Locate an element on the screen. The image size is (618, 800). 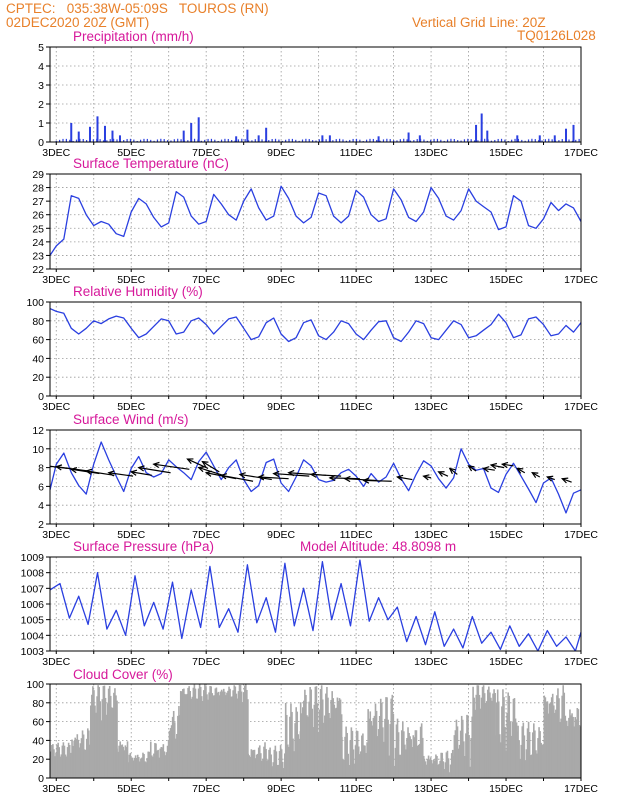
pressure-xtick-label: 13DEC is located at coordinates (431, 662).